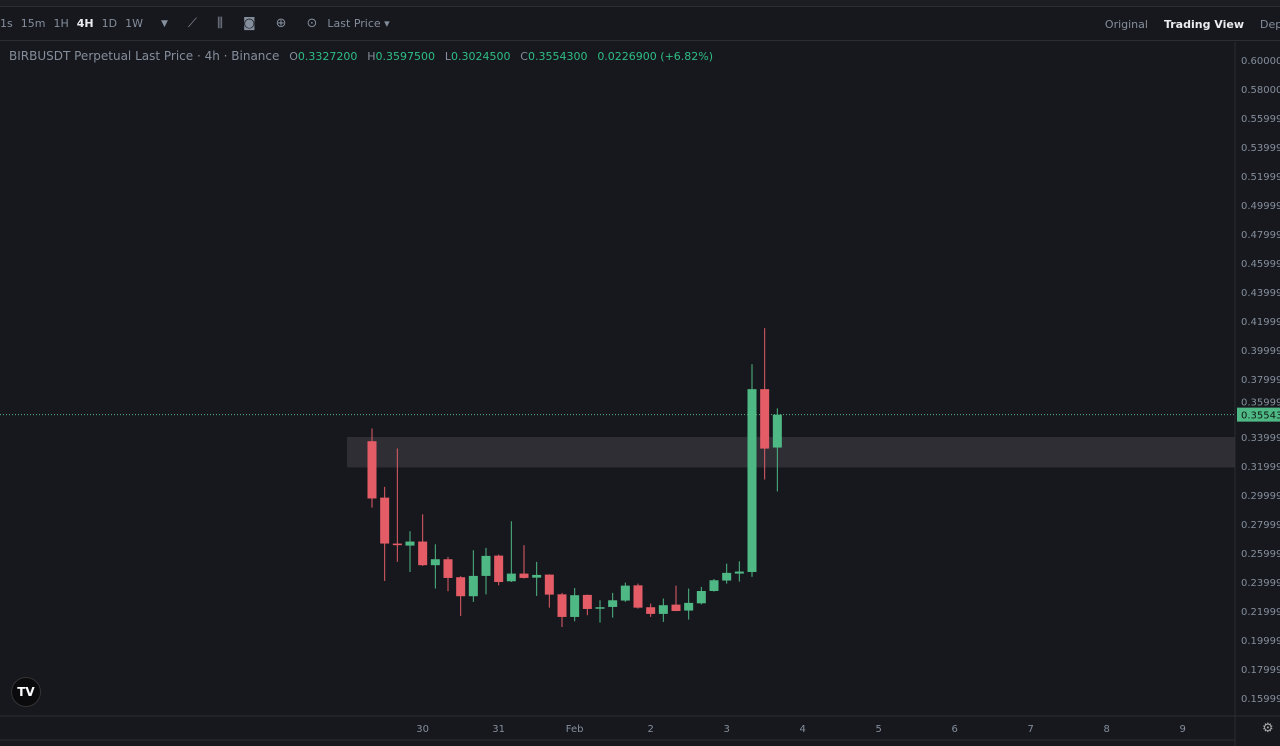 The height and width of the screenshot is (746, 1280). Describe the element at coordinates (1270, 24) in the screenshot. I see `view-depth: Depth` at that location.